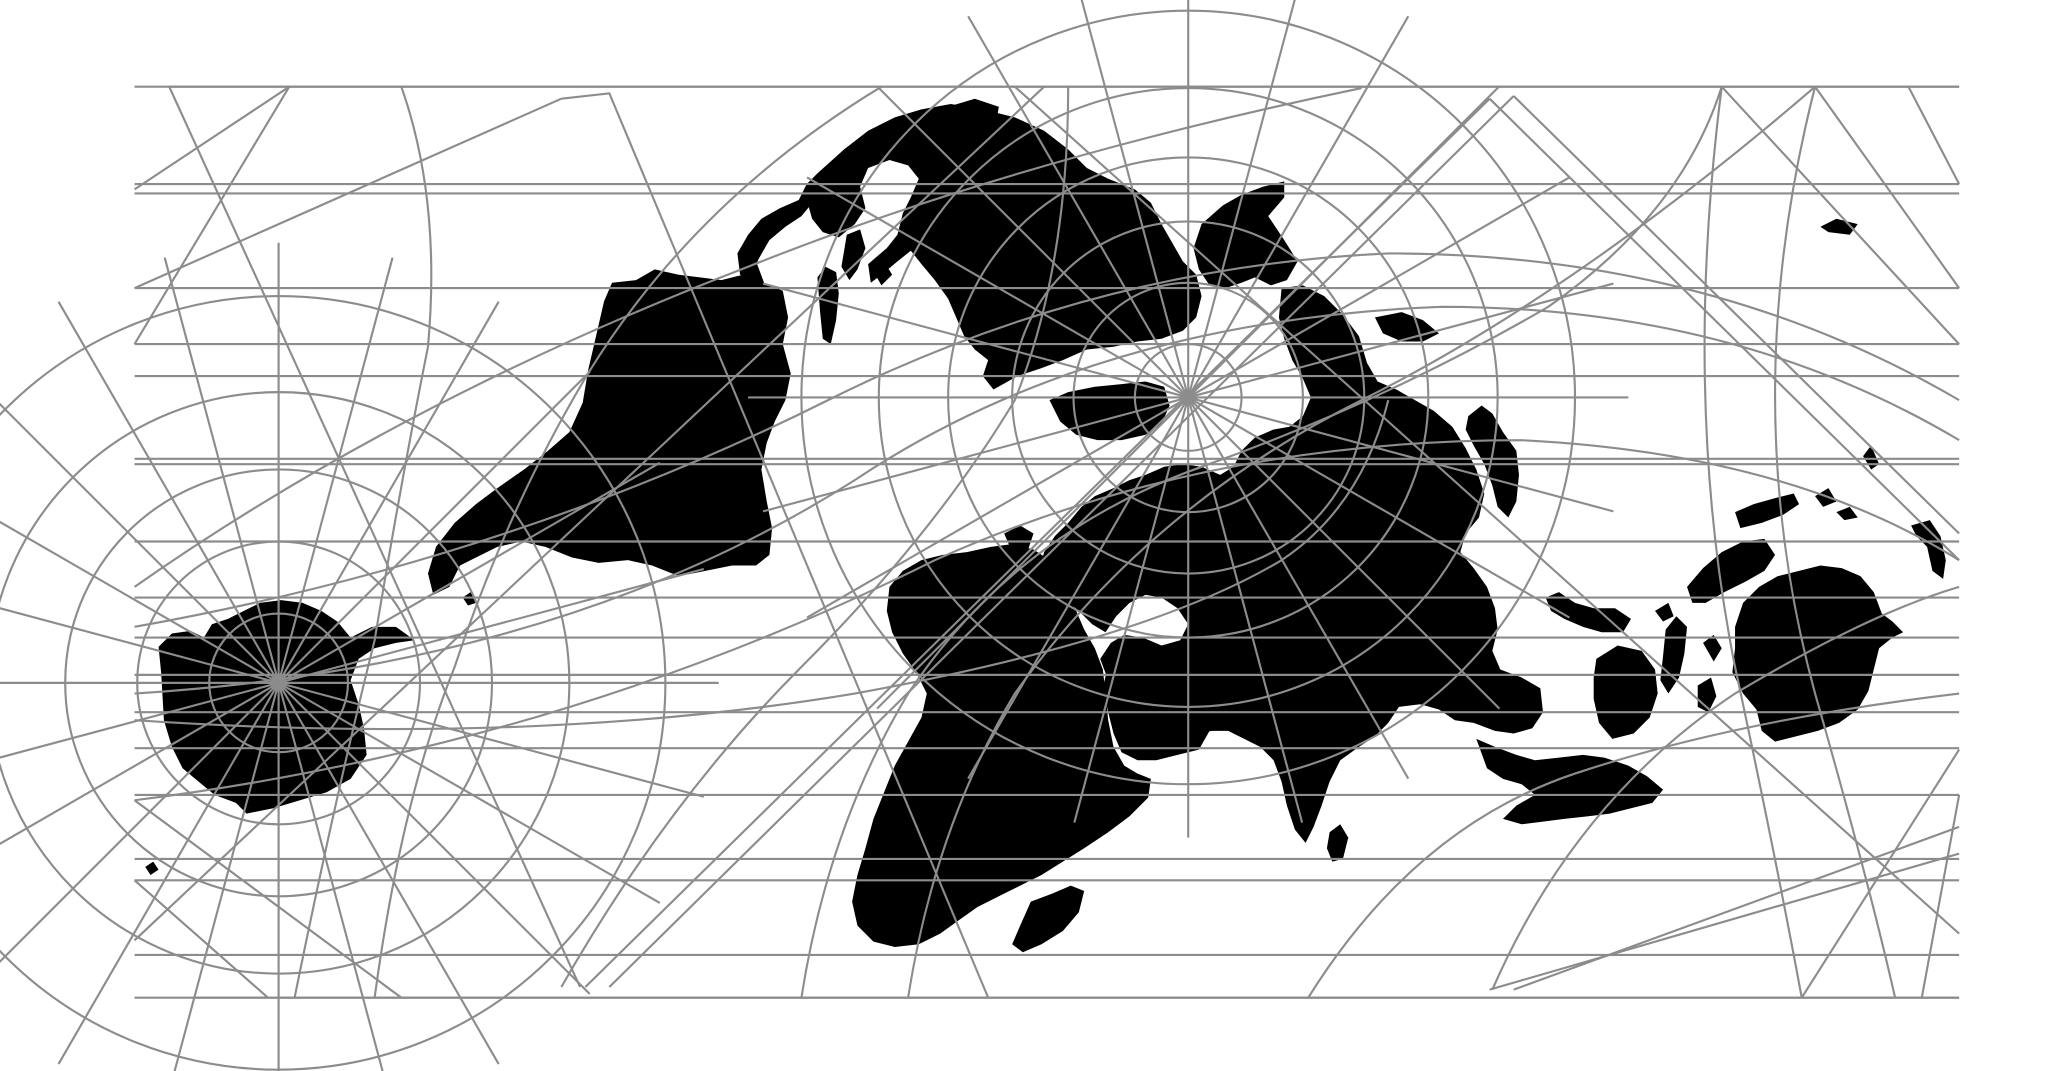  I want to click on landmass-new-guinea, so click(1767, 511).